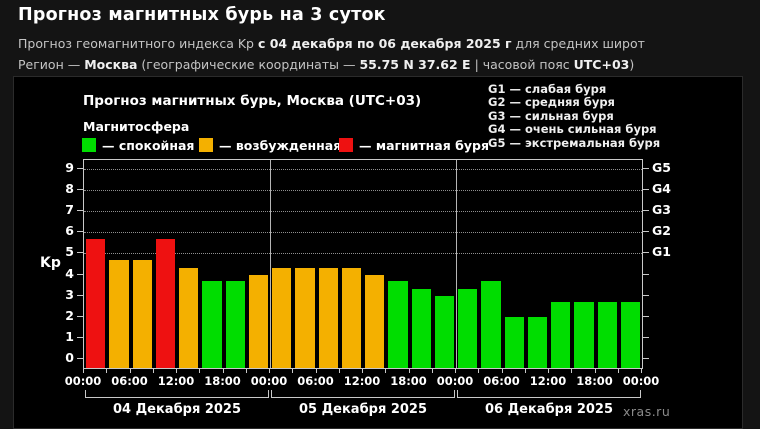 This screenshot has height=429, width=760. What do you see at coordinates (384, 43) in the screenshot?
I see `subtitle1-dates: с 04 декабря по 06 декабря 2025 г` at bounding box center [384, 43].